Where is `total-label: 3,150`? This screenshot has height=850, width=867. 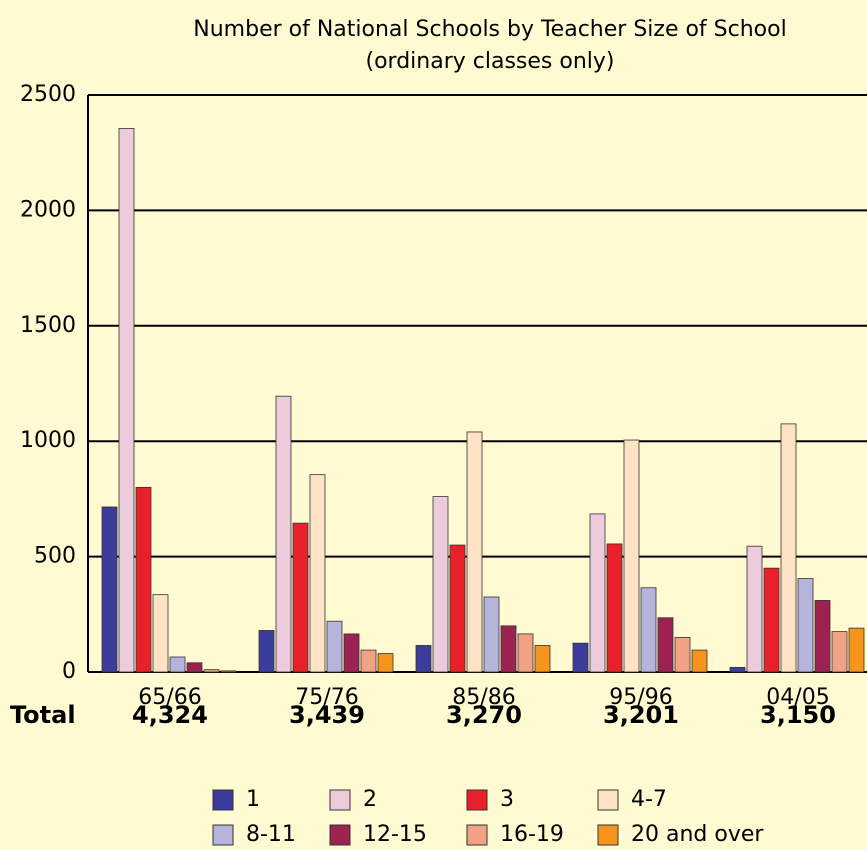 total-label: 3,150 is located at coordinates (798, 715).